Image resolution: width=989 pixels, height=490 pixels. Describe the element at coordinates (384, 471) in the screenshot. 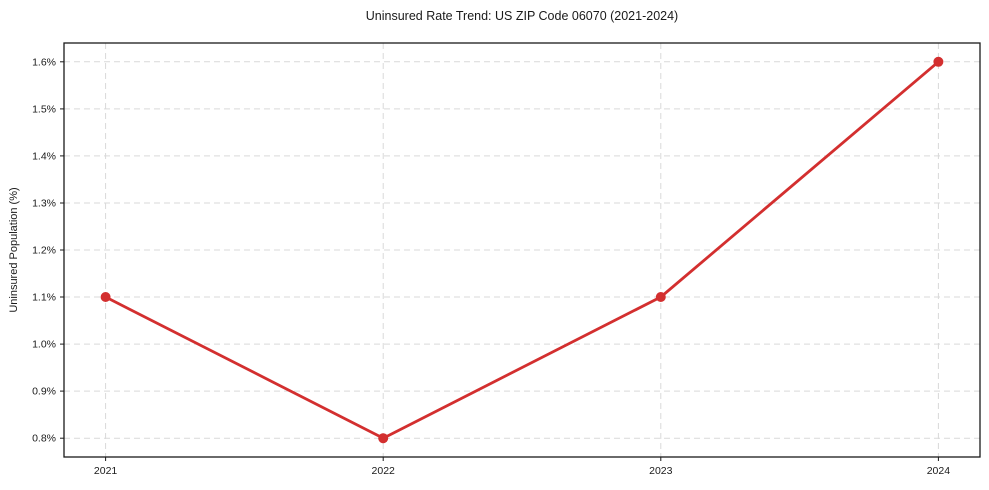

I see `x-tick-label: 2022` at that location.